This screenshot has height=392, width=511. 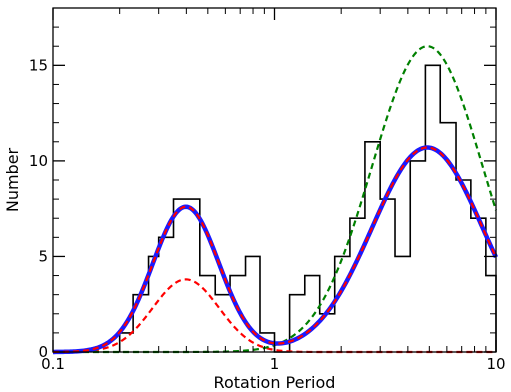 What do you see at coordinates (43, 256) in the screenshot?
I see `y-tick-label: 5` at bounding box center [43, 256].